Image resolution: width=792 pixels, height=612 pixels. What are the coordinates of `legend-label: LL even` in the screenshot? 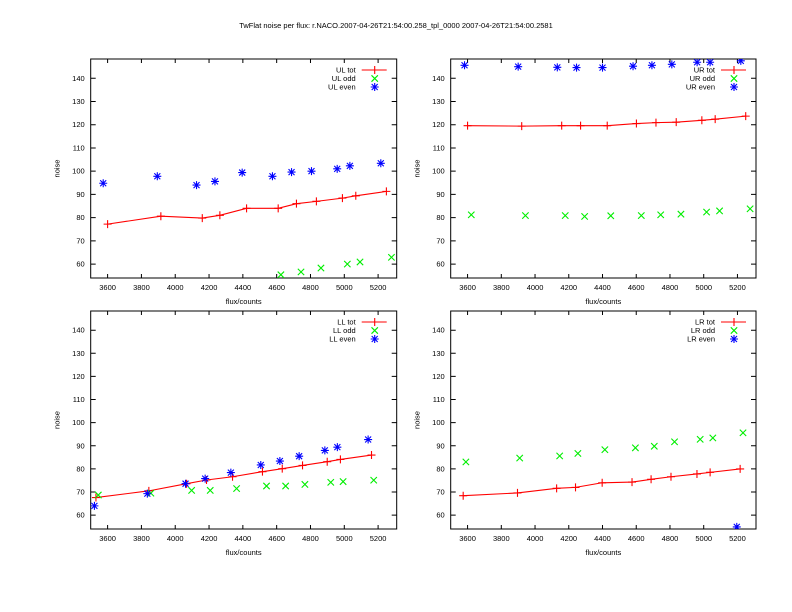 It's located at (342, 339).